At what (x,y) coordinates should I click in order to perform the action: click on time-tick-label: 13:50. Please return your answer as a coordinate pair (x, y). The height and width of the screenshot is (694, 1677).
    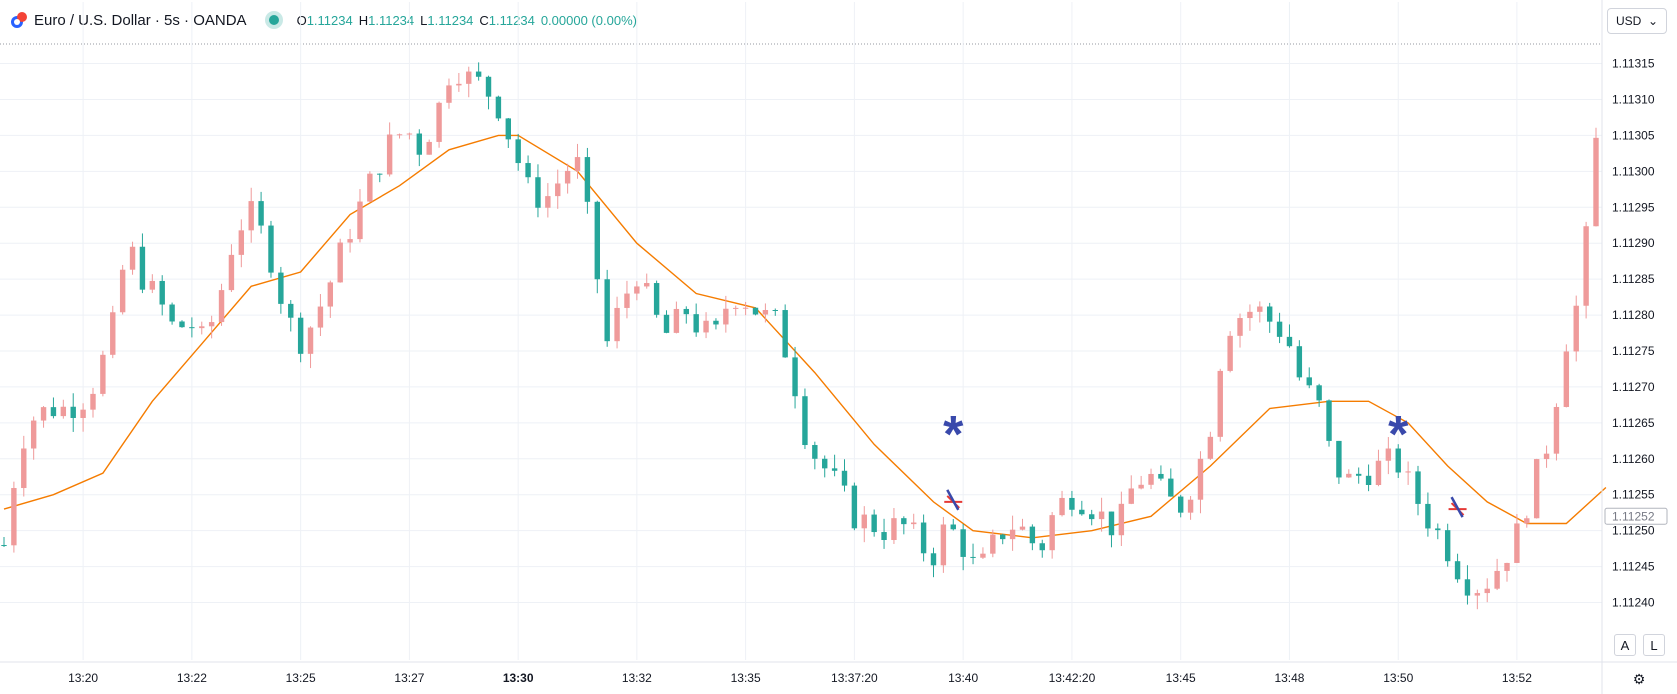
    Looking at the image, I should click on (1398, 678).